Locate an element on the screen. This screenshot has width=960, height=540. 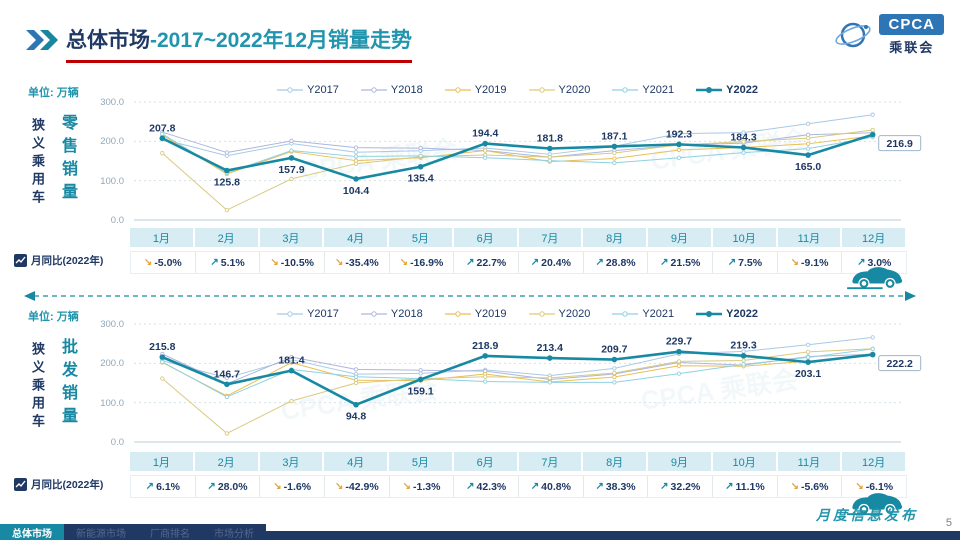
yoy-cell: ↗ 42.3% is located at coordinates (487, 486).